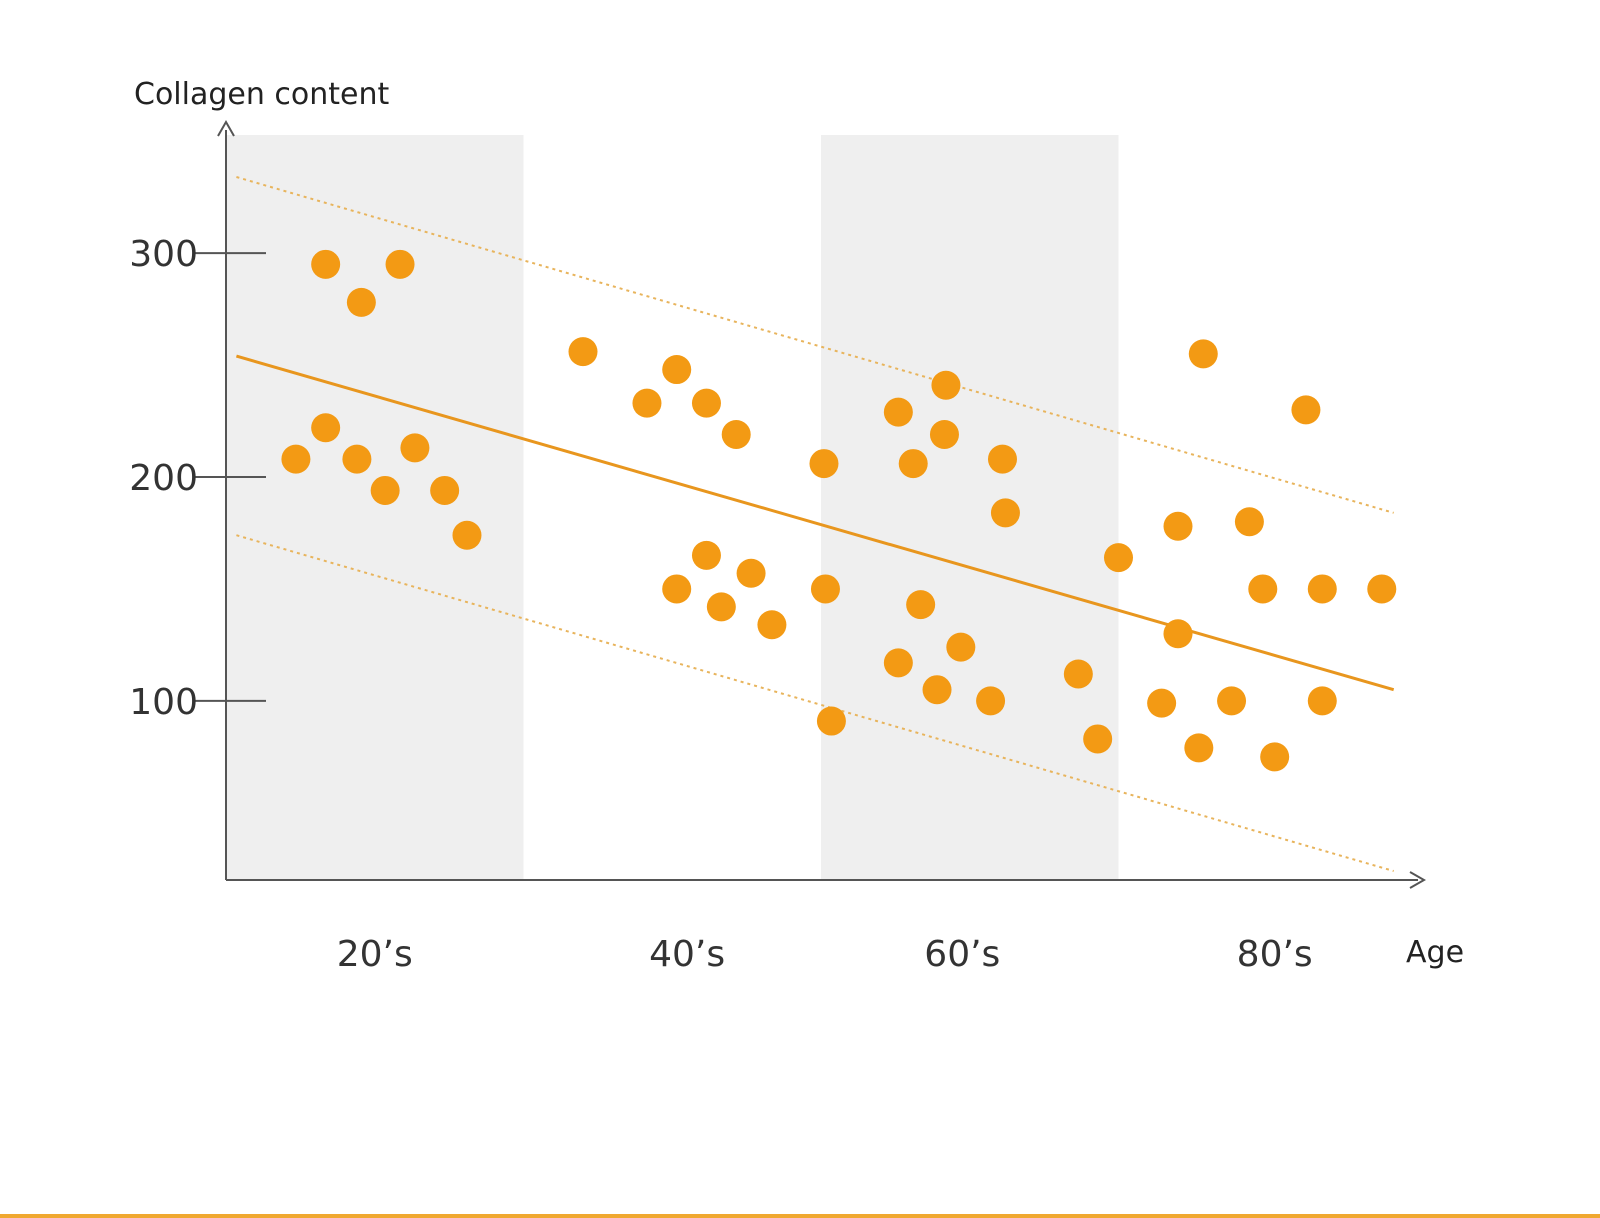  What do you see at coordinates (962, 954) in the screenshot?
I see `x-category-label: 60’s` at bounding box center [962, 954].